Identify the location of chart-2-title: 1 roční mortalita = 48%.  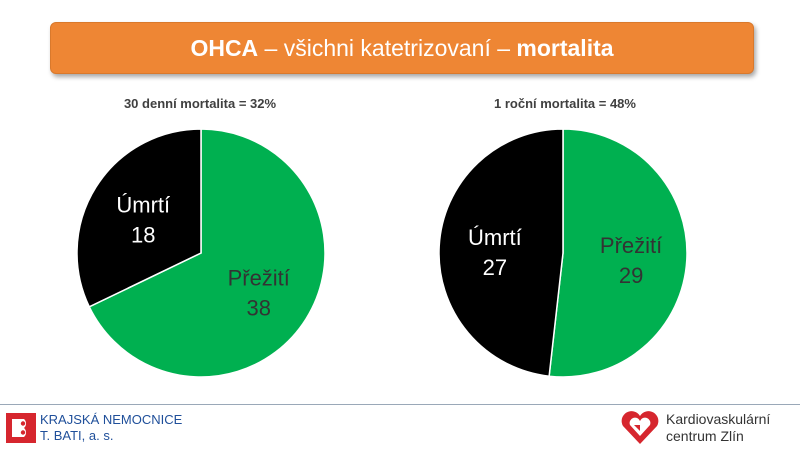
(565, 103).